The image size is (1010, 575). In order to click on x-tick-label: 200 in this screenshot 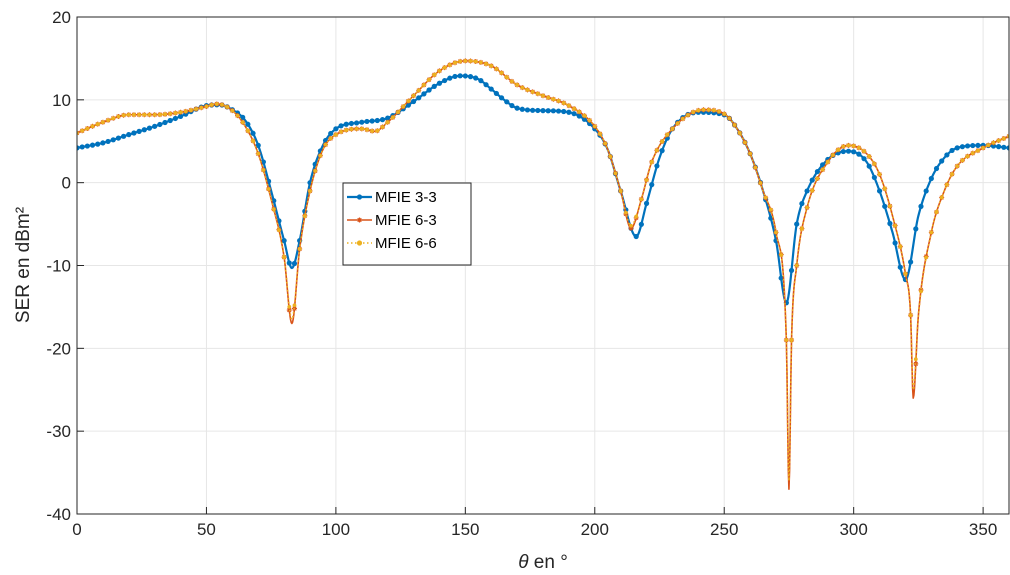, I will do `click(595, 529)`.